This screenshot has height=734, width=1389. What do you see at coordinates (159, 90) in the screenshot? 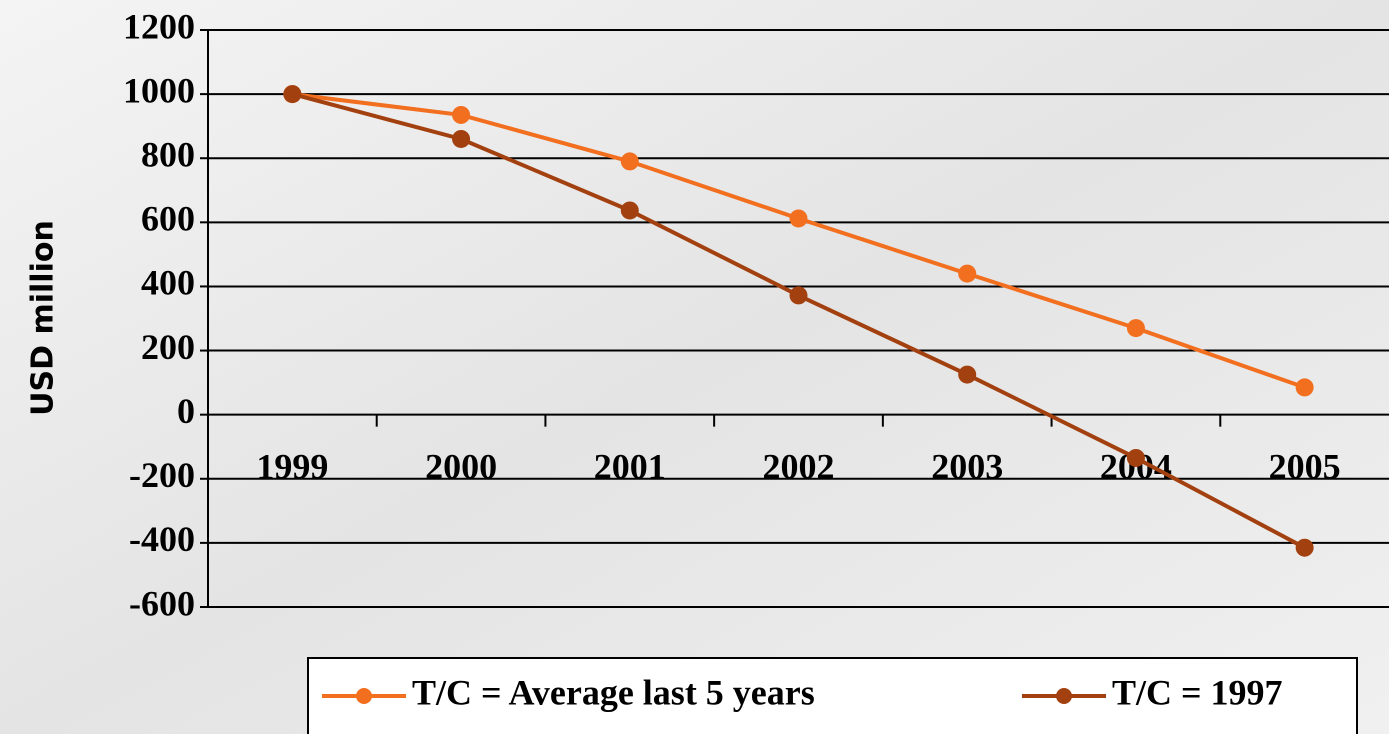
I see `y-tick-label: 1000` at bounding box center [159, 90].